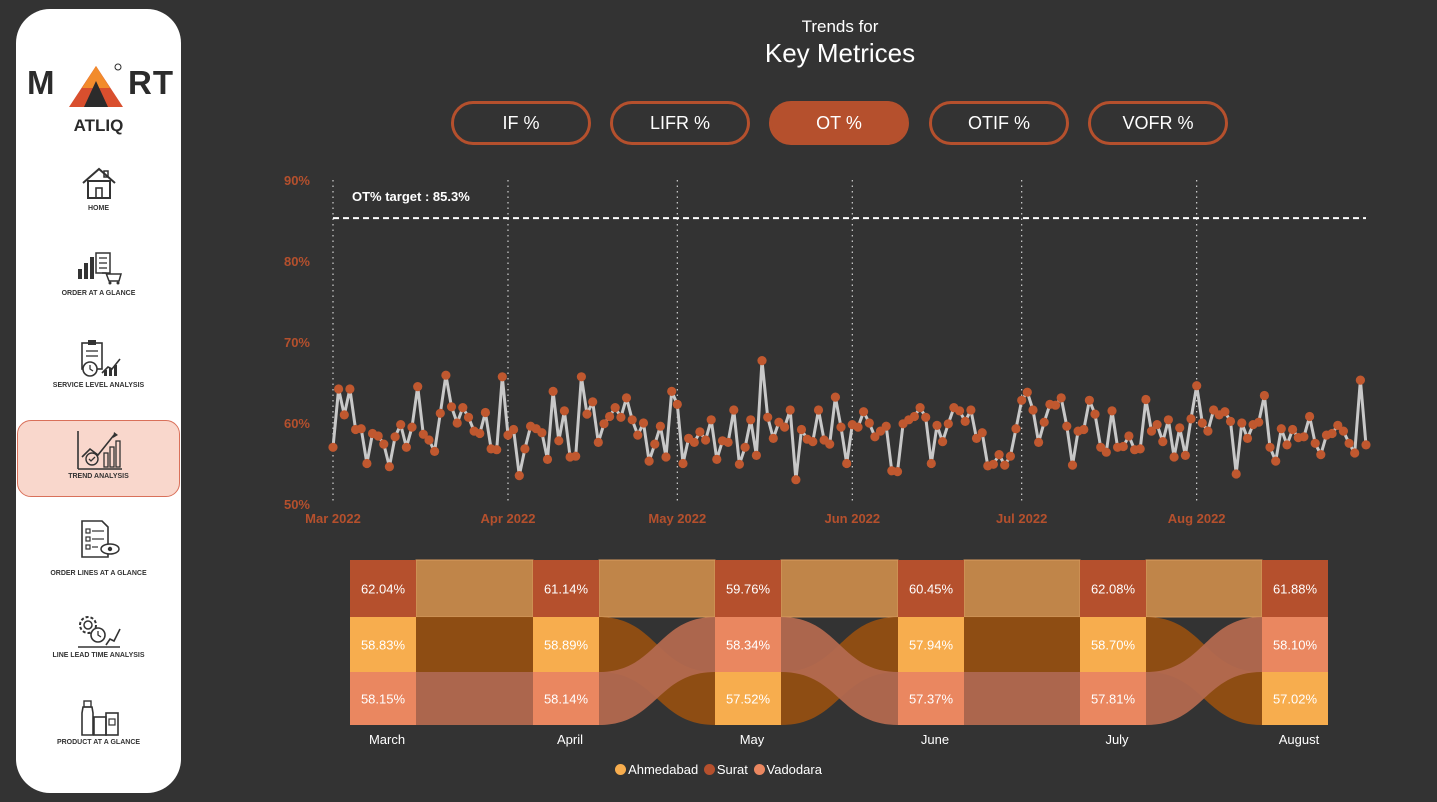 Image resolution: width=1437 pixels, height=802 pixels. Describe the element at coordinates (680, 123) in the screenshot. I see `tab-lifr: LIFR %` at that location.